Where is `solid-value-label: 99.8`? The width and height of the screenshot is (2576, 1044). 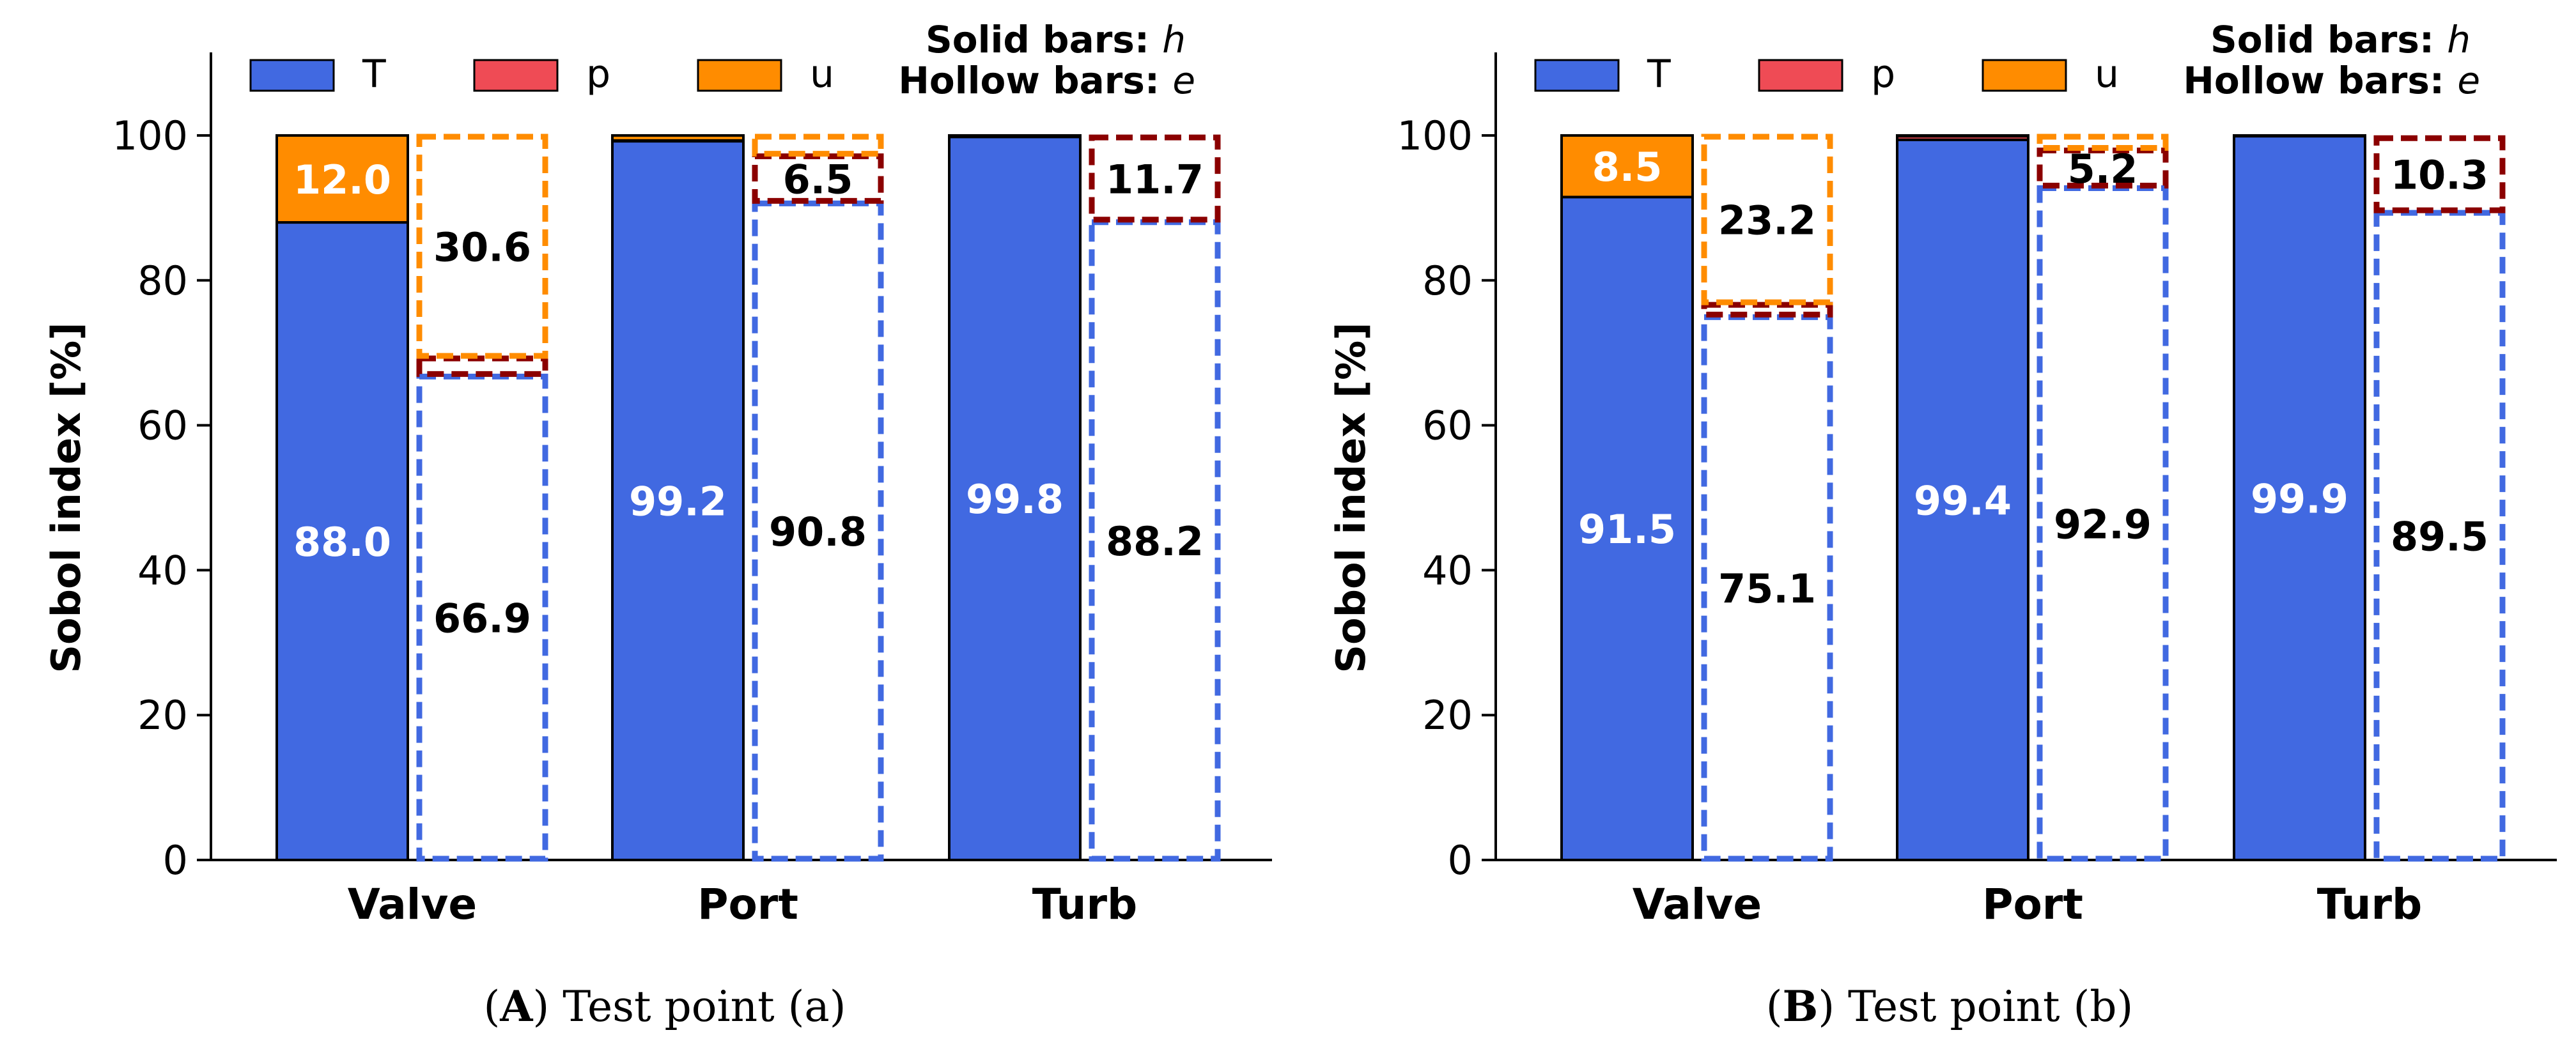 solid-value-label: 99.8 is located at coordinates (1015, 499).